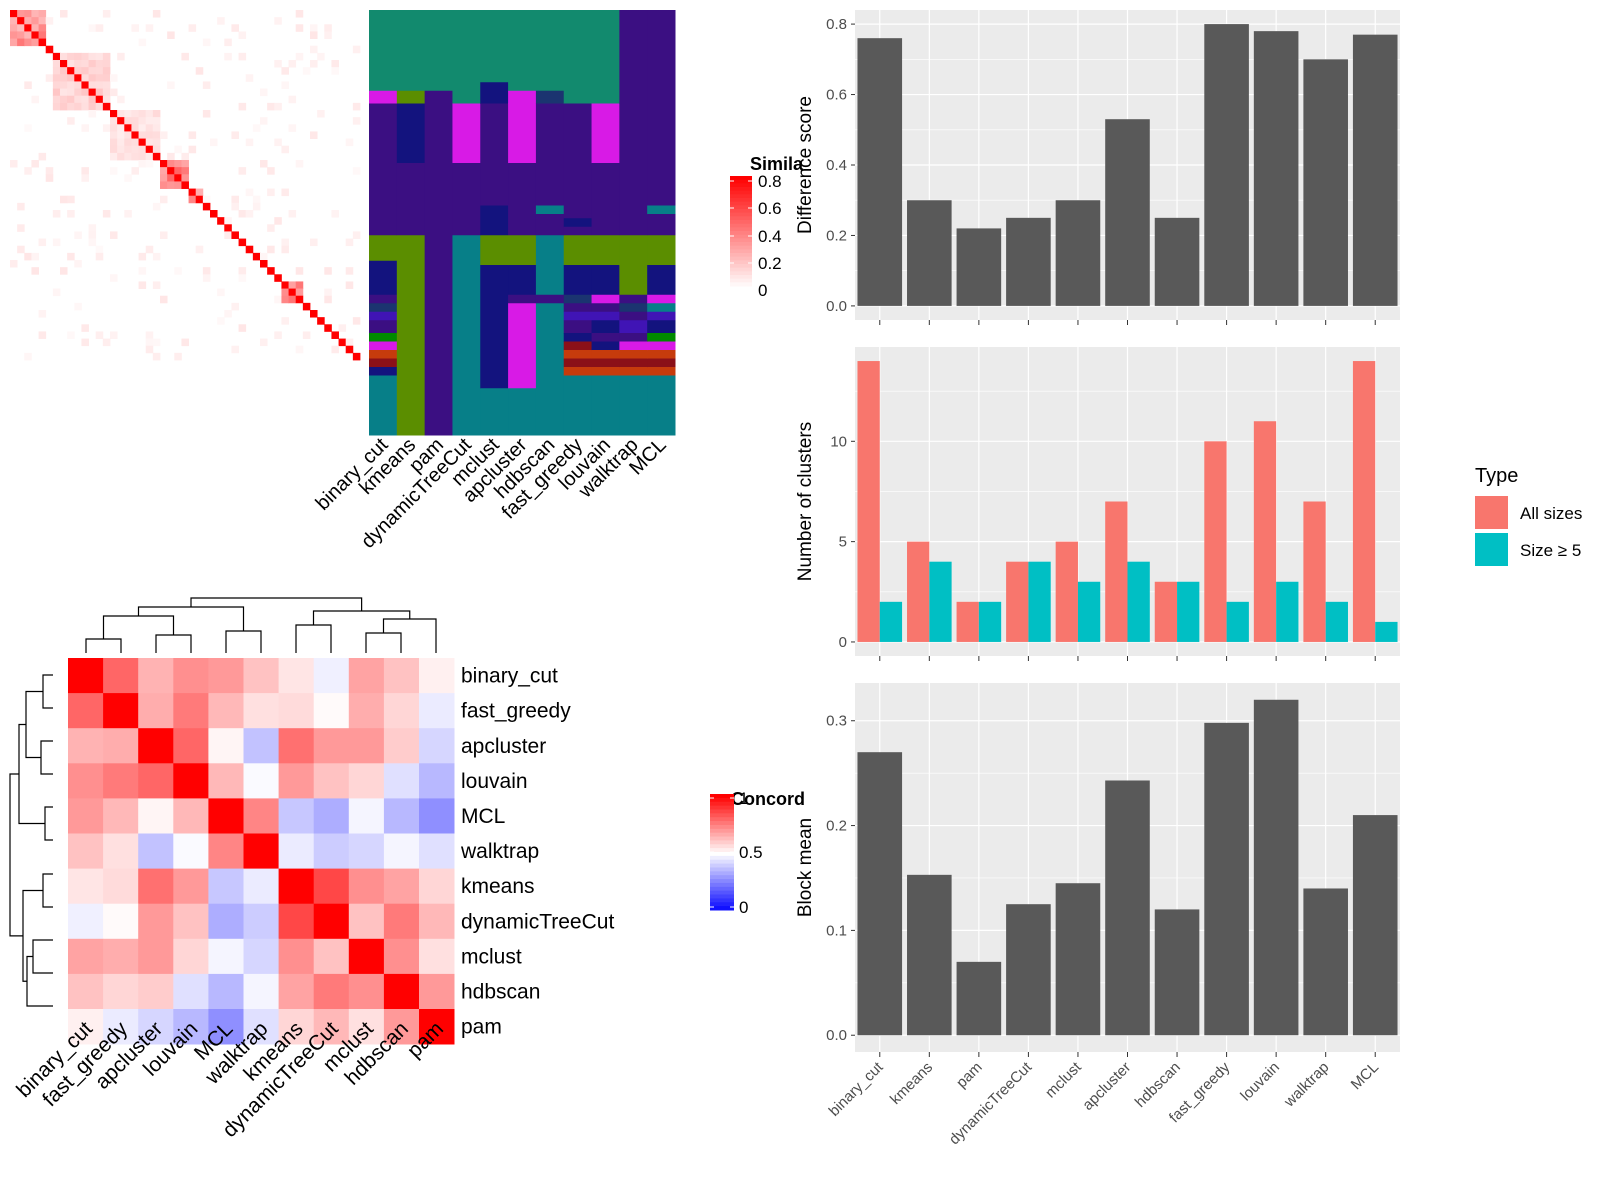 The image size is (1600, 1200). I want to click on concordance-dendrograms, so click(223, 802).